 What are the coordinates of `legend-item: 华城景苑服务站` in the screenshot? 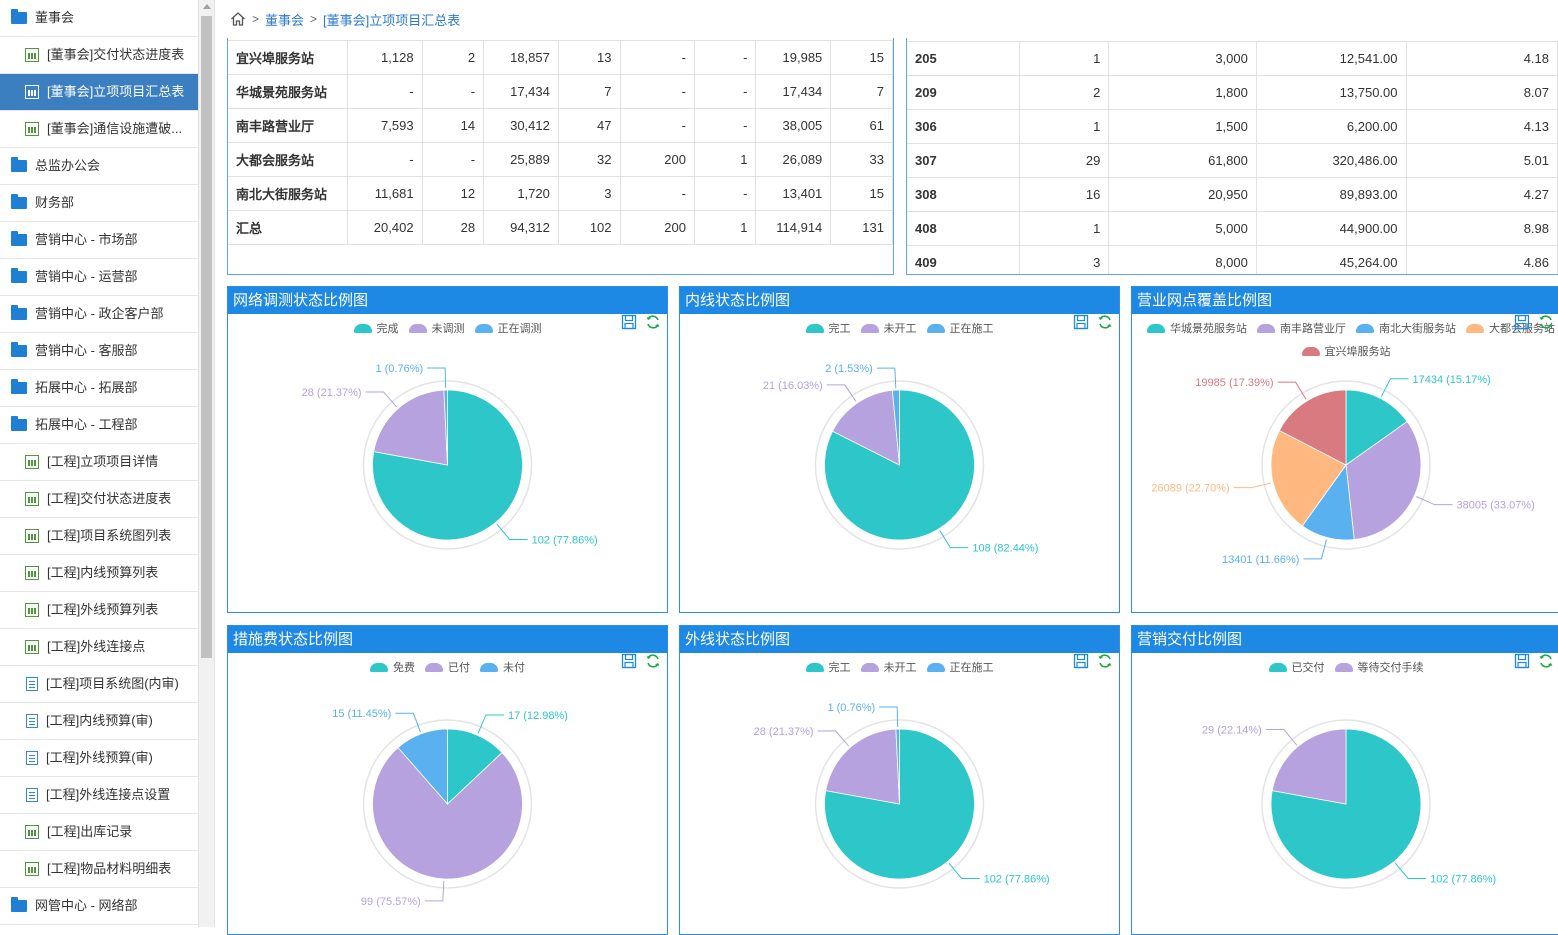 It's located at (1197, 328).